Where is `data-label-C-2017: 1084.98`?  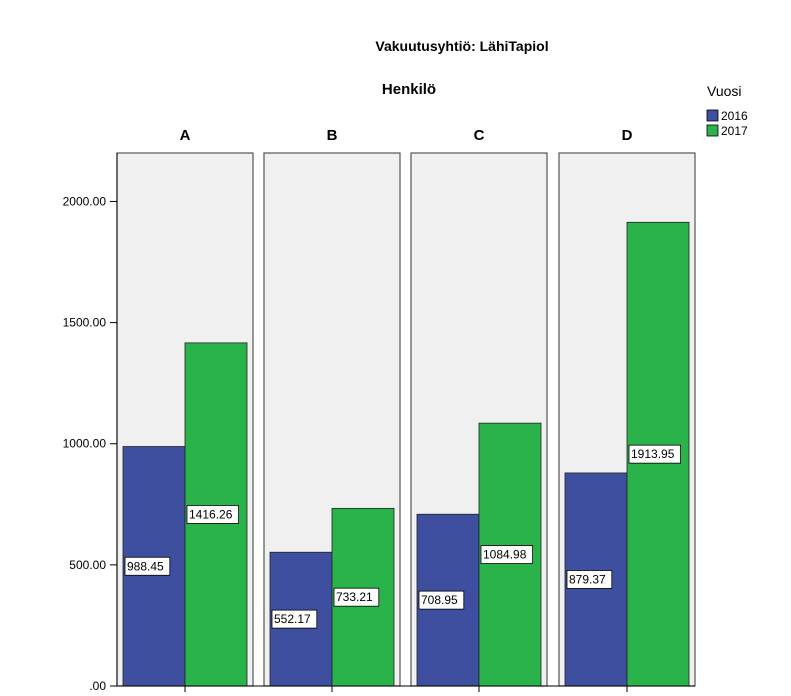
data-label-C-2017: 1084.98 is located at coordinates (505, 555).